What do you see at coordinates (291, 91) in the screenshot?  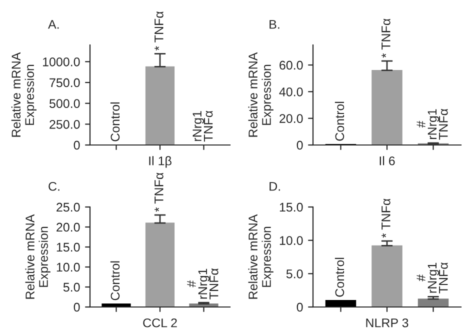 I see `y-tick-label: 40.0` at bounding box center [291, 91].